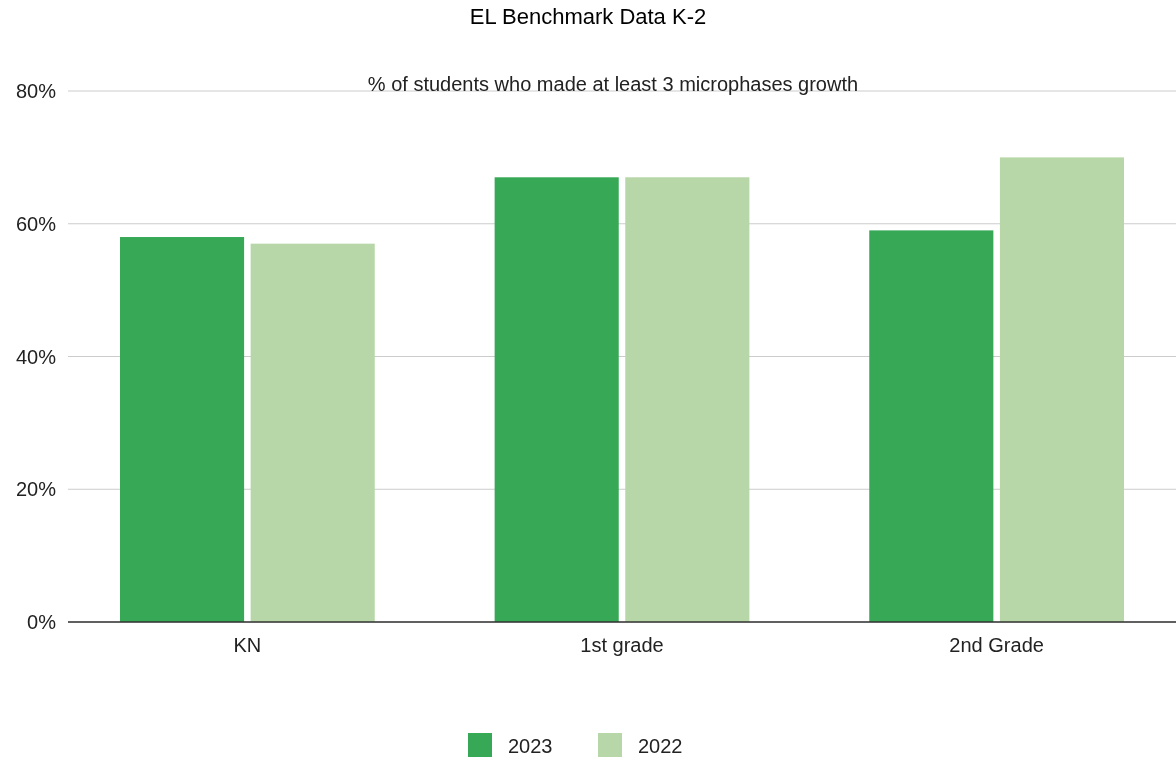  What do you see at coordinates (996, 645) in the screenshot?
I see `x-tick-label: 2nd Grade` at bounding box center [996, 645].